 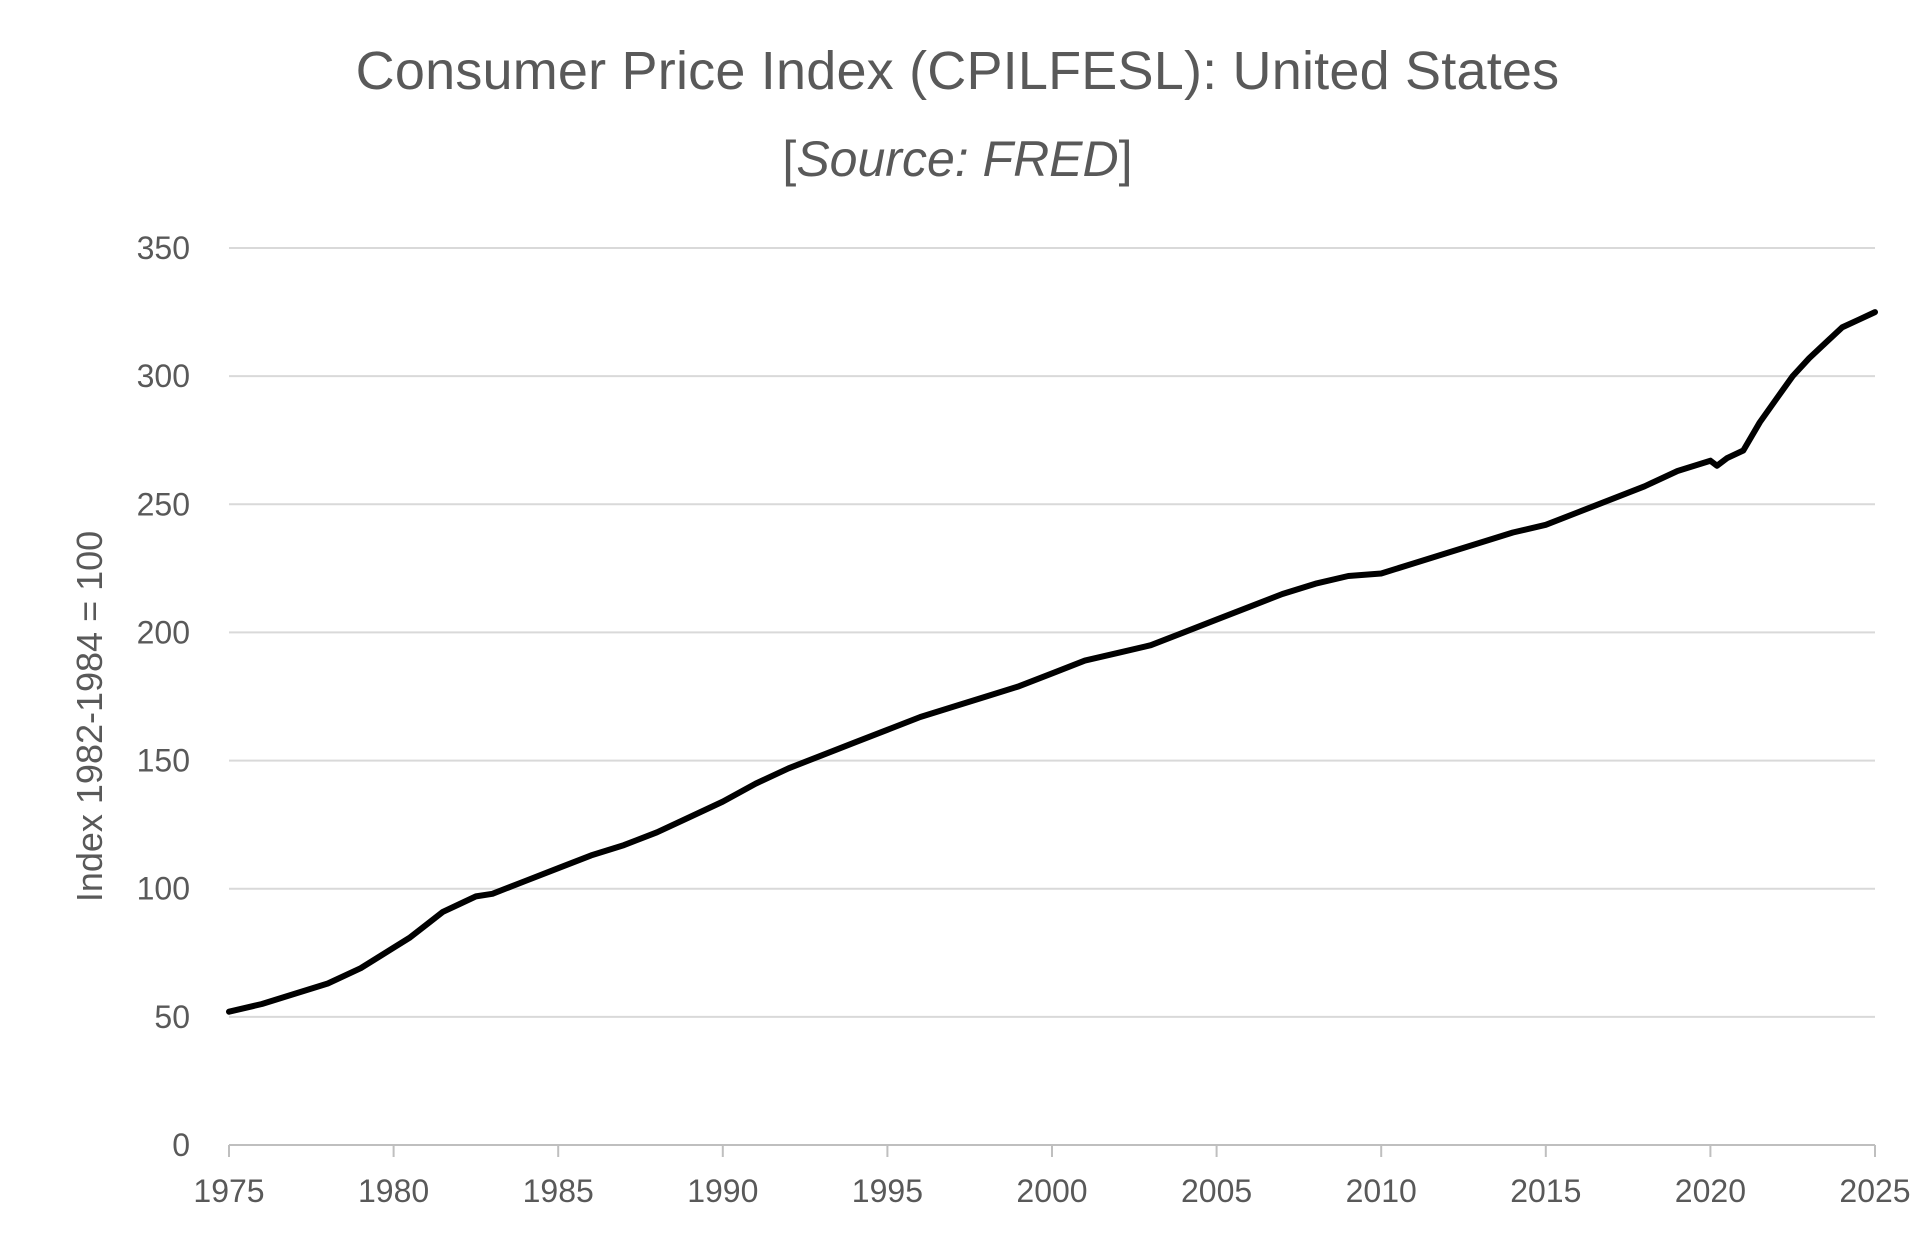 What do you see at coordinates (163, 761) in the screenshot?
I see `y-tick-label: 150` at bounding box center [163, 761].